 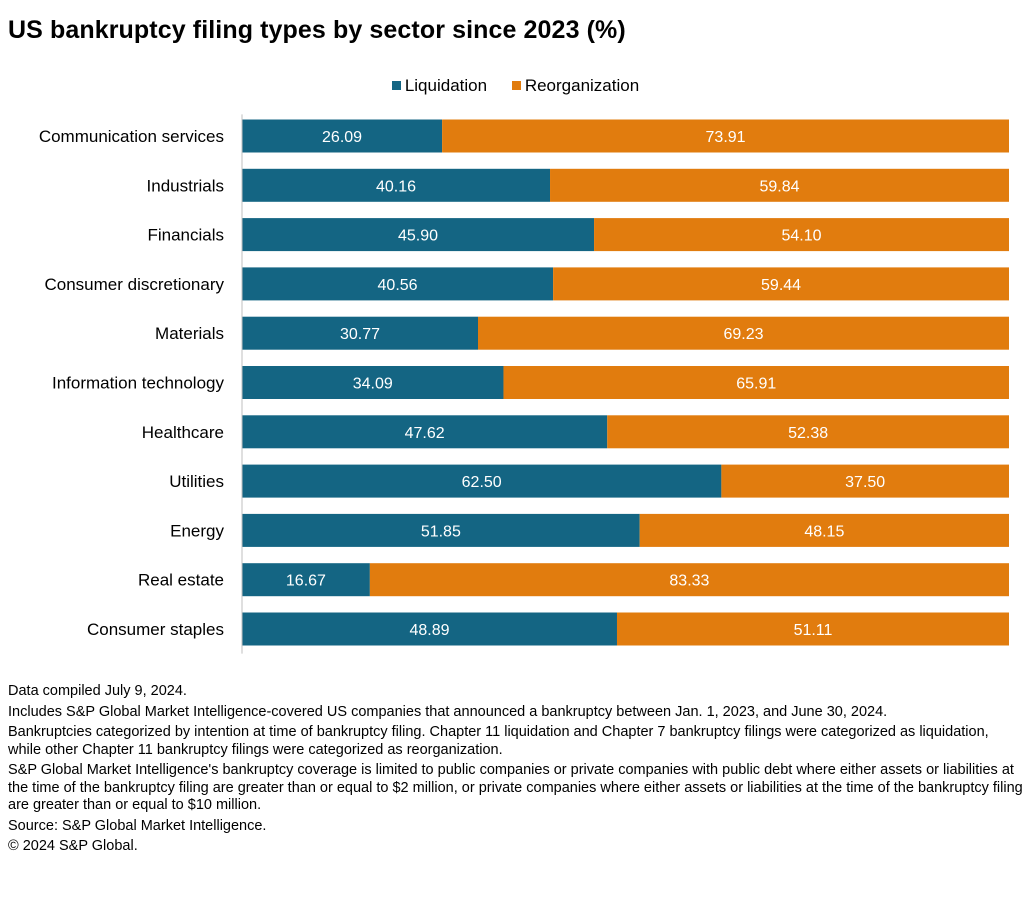 I want to click on data-label-liquidation-industrials: 40.16, so click(x=396, y=186).